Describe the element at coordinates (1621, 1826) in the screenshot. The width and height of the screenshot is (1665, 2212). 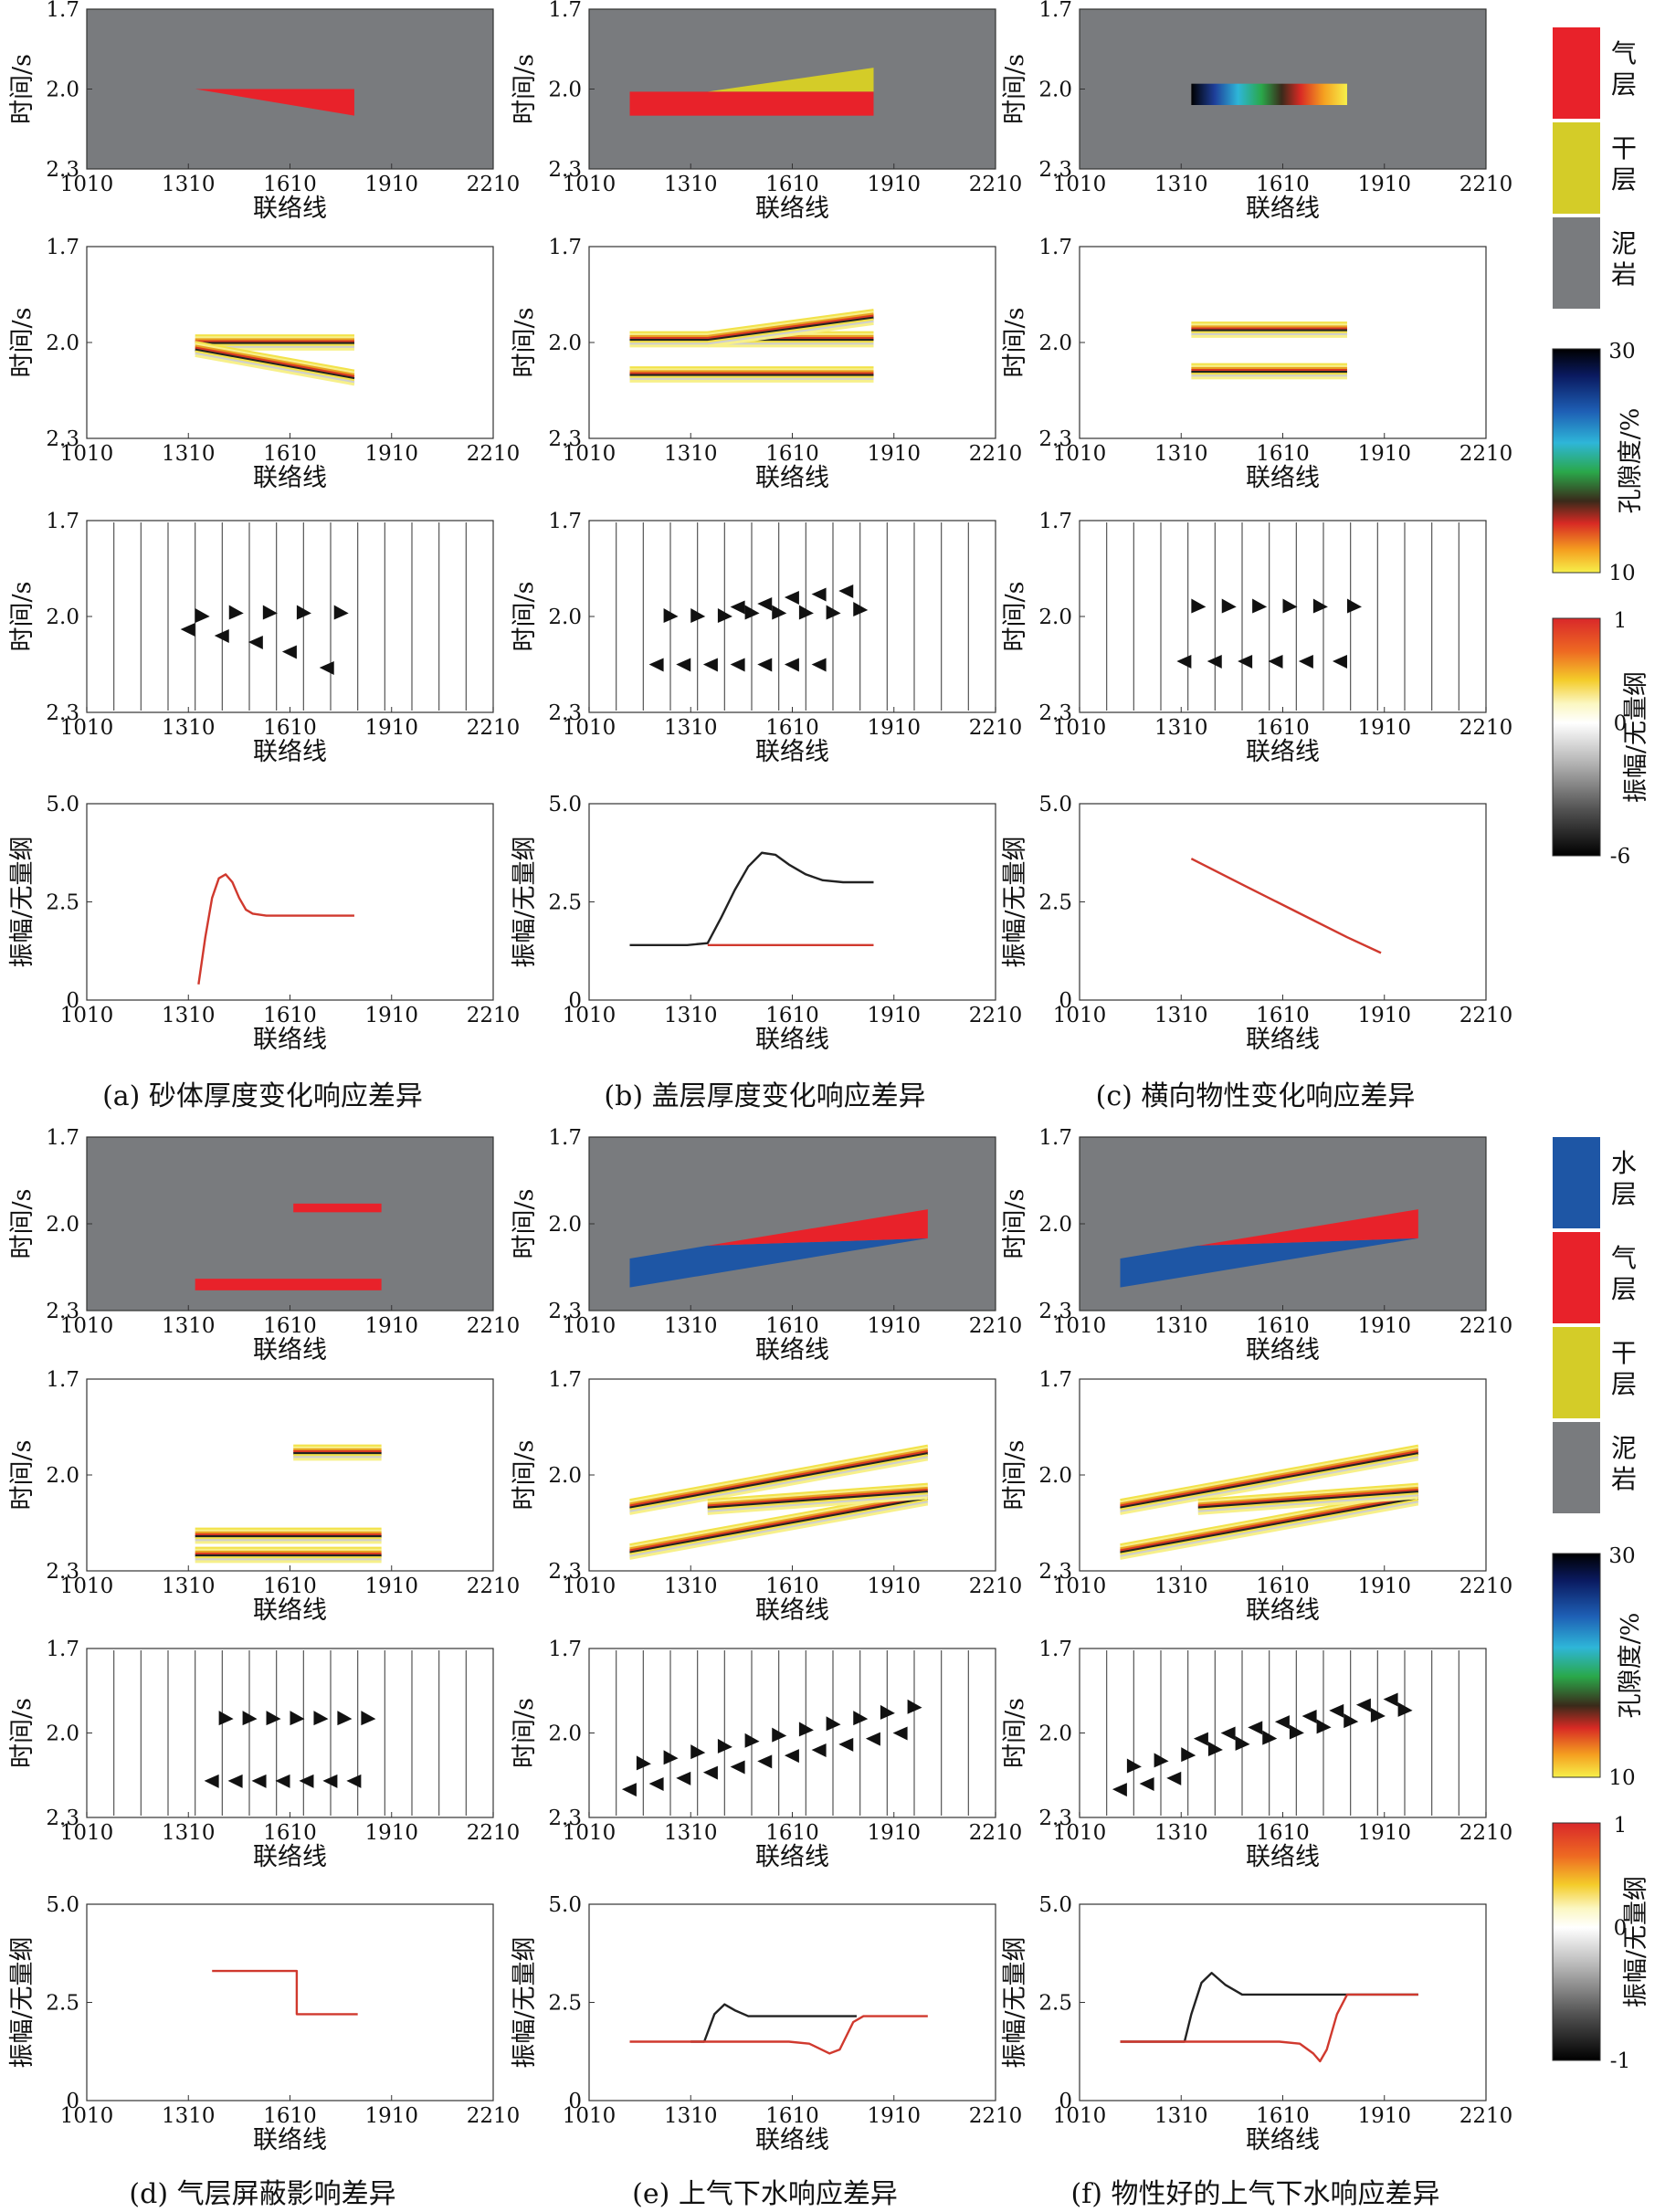
I see `amplitude-max: 1` at that location.